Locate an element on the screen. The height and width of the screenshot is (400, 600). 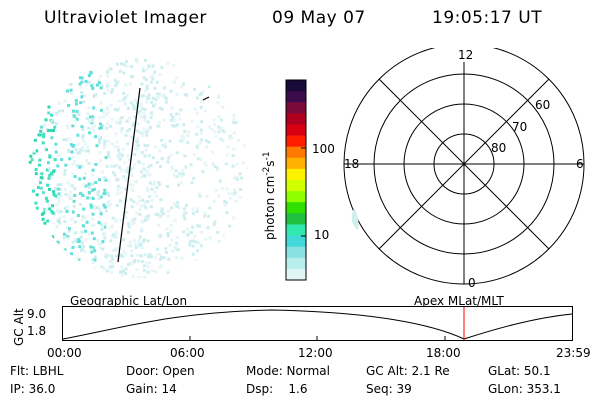
mlat-label-70: 70 is located at coordinates (520, 127).